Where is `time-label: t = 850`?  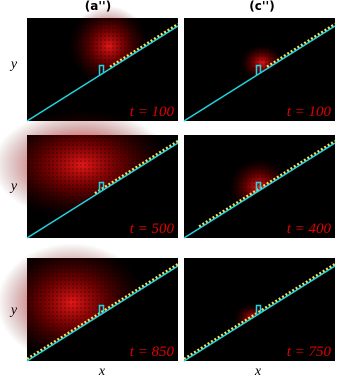
time-label: t = 850 is located at coordinates (152, 352).